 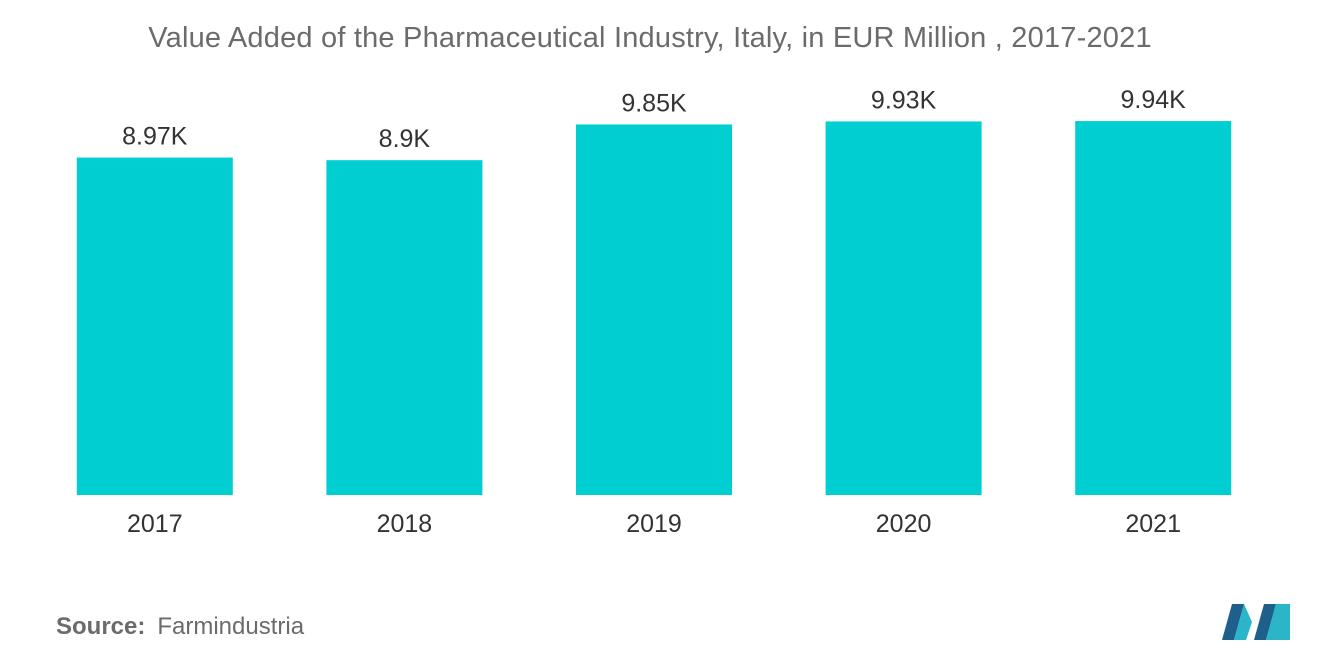 What do you see at coordinates (405, 524) in the screenshot?
I see `x-tick-label-2018: 2018` at bounding box center [405, 524].